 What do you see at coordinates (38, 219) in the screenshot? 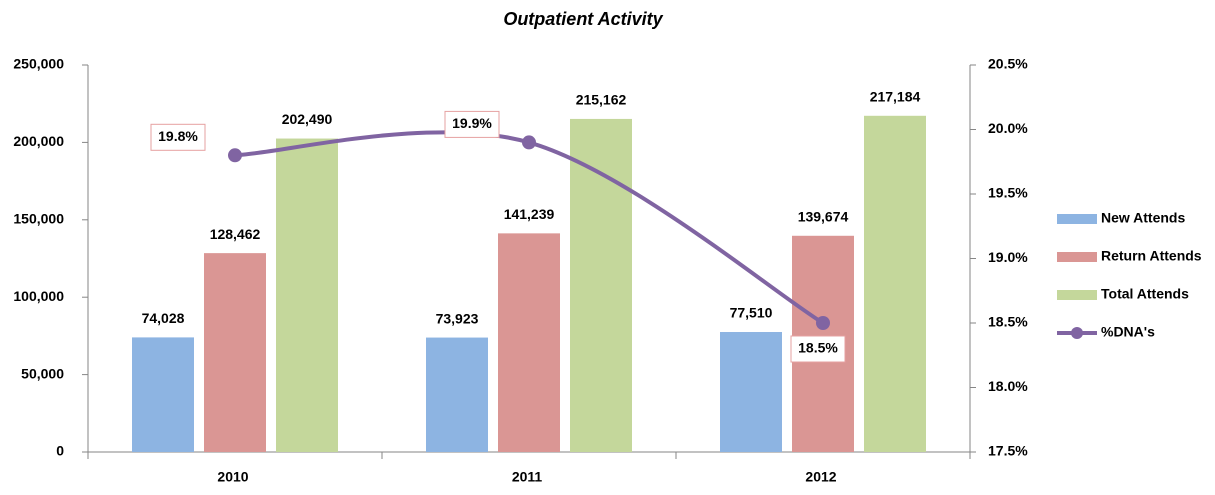
I see `y-tick-label: 150,000` at bounding box center [38, 219].